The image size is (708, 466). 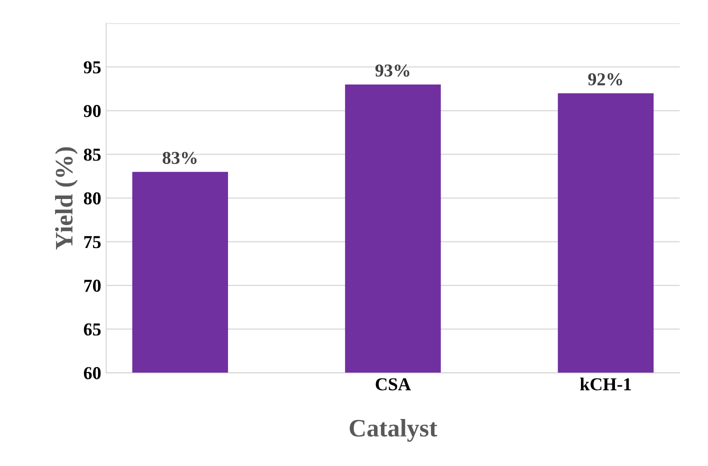 I want to click on y-tick-label: 95, so click(x=92, y=67).